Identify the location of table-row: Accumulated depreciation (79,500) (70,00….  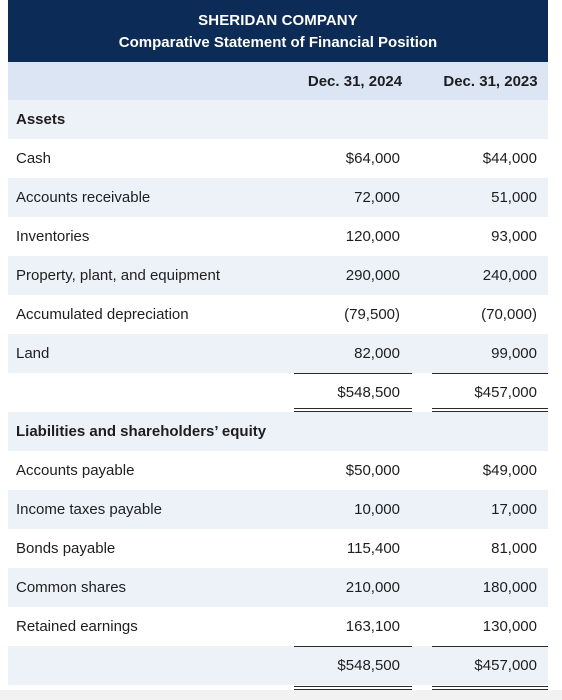
(278, 314).